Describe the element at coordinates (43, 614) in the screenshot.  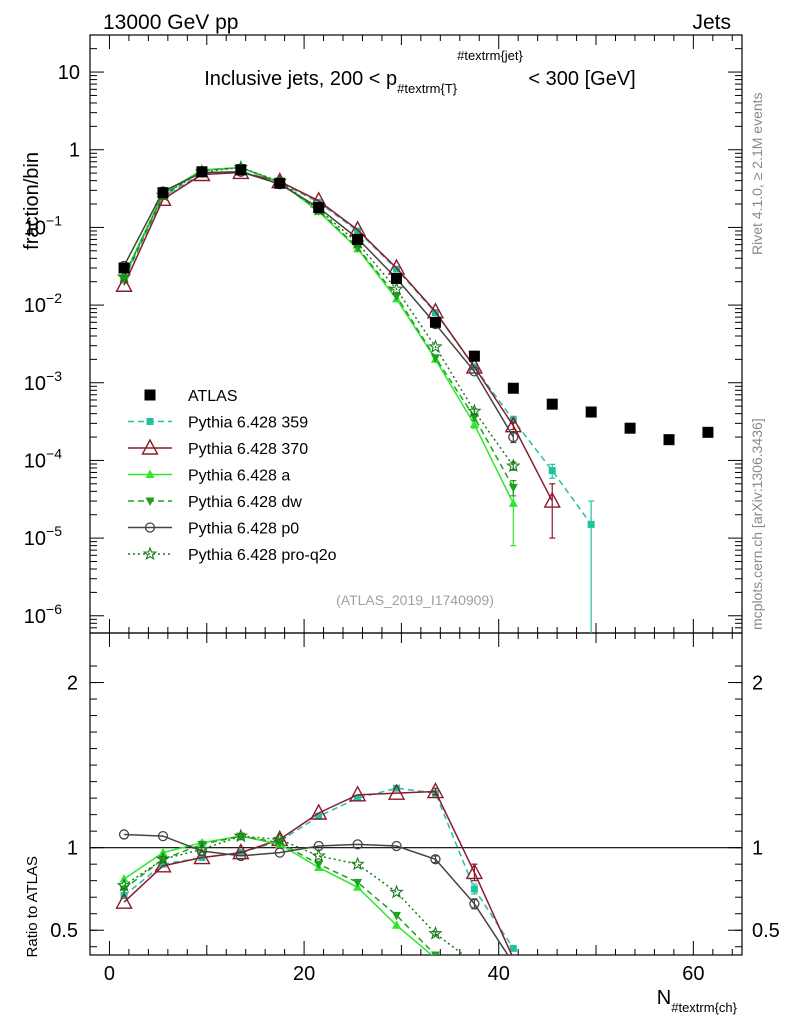
I see `y-tick-label: 10⁻⁶` at that location.